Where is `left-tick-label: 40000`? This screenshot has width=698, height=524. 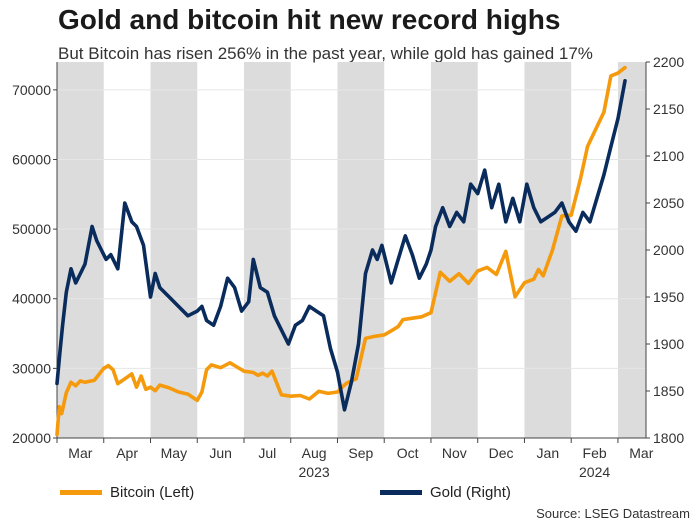 left-tick-label: 40000 is located at coordinates (31, 299).